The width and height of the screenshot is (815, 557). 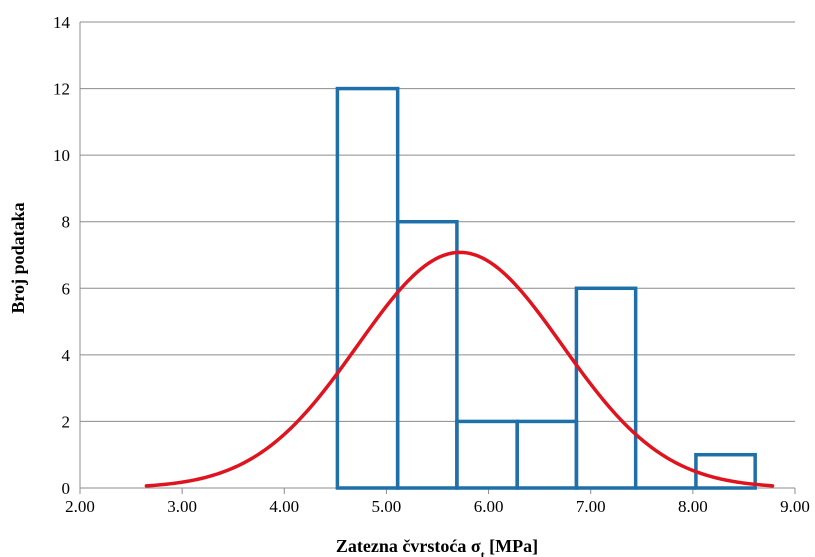 What do you see at coordinates (66, 355) in the screenshot?
I see `y-tick-label: 4` at bounding box center [66, 355].